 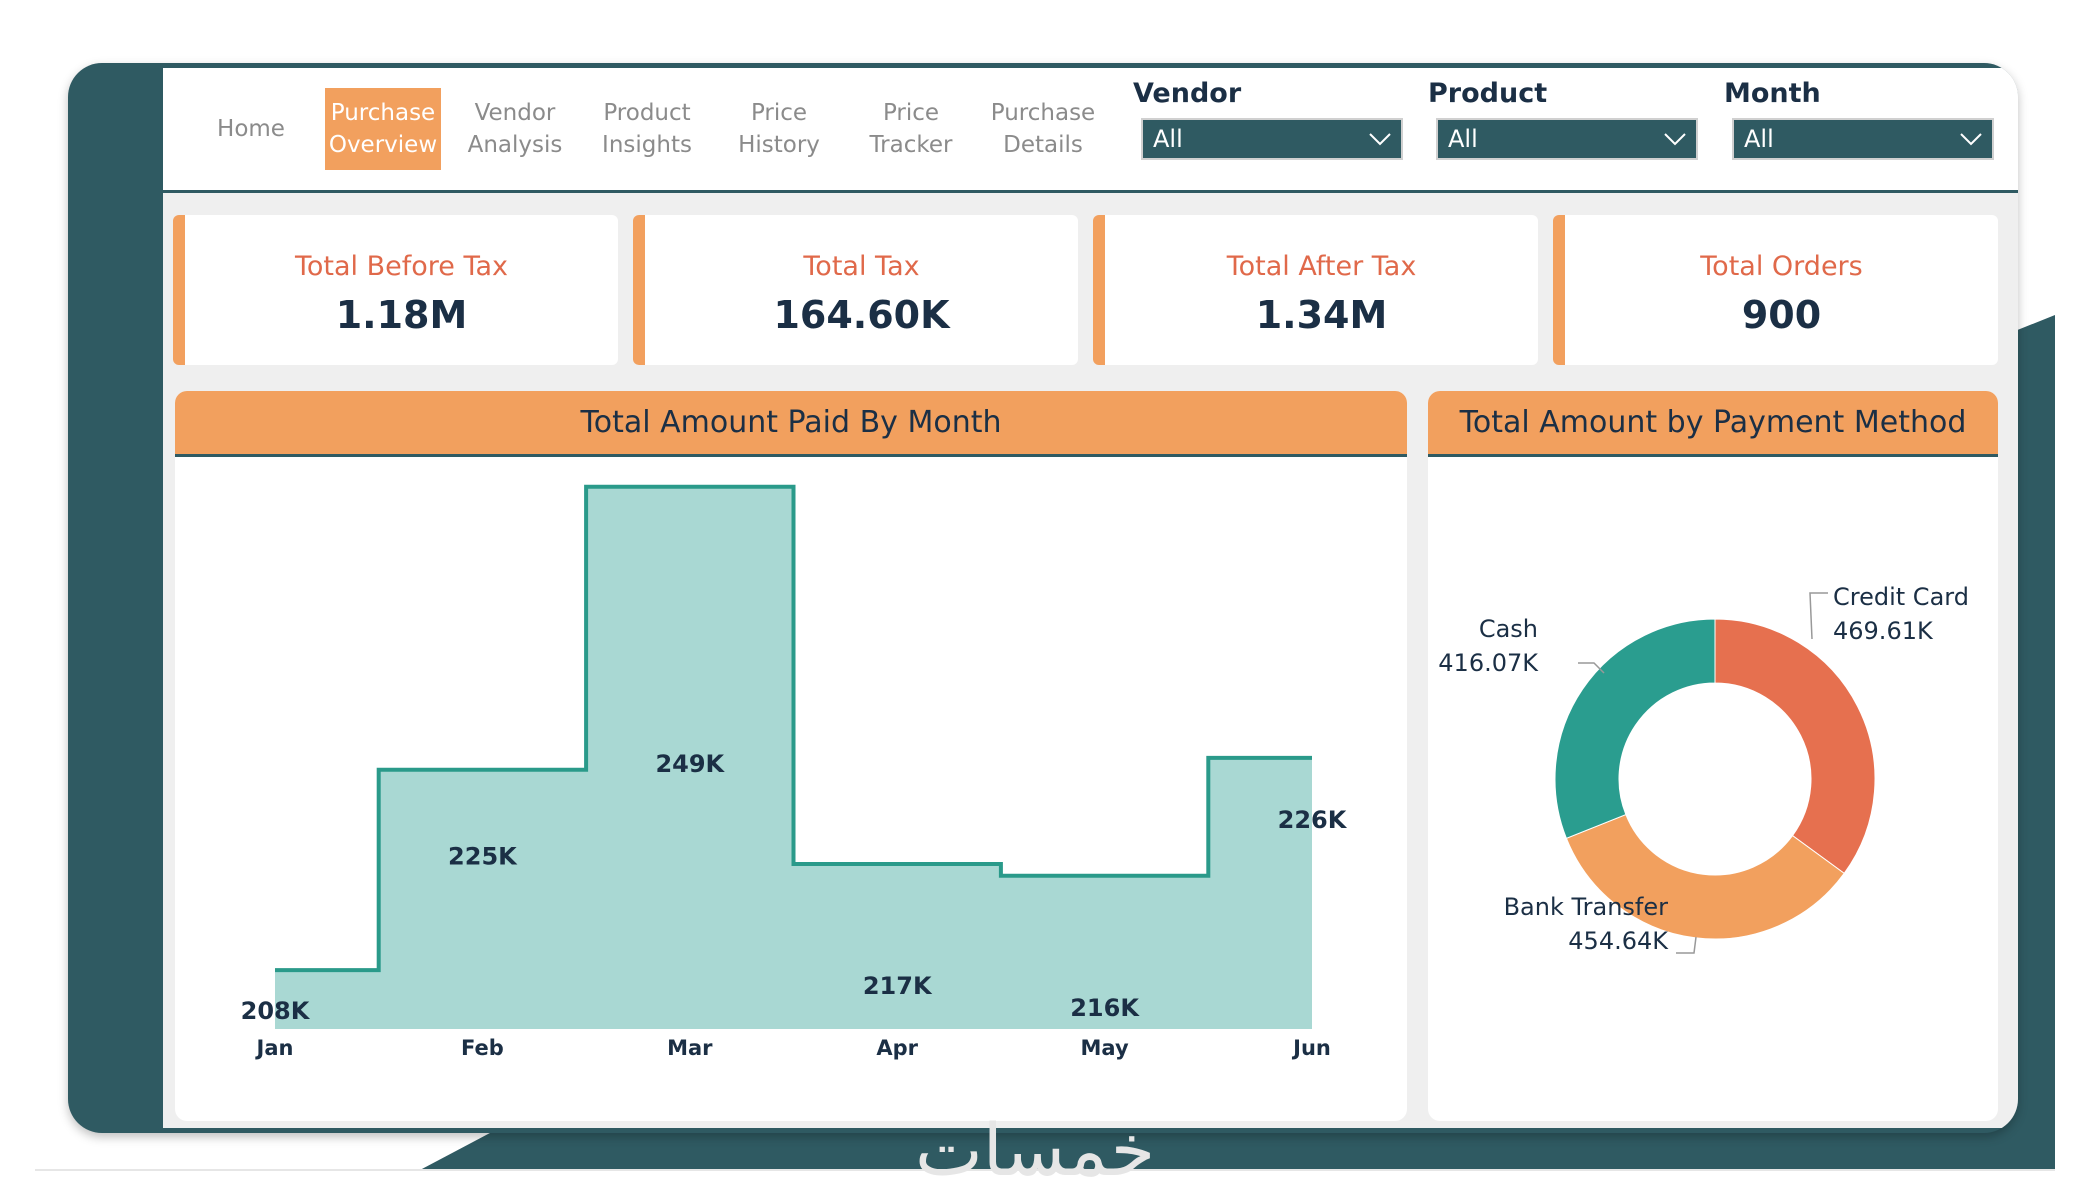 I want to click on kpi-total-before-tax: Total Before Tax 1.18M, so click(x=395, y=290).